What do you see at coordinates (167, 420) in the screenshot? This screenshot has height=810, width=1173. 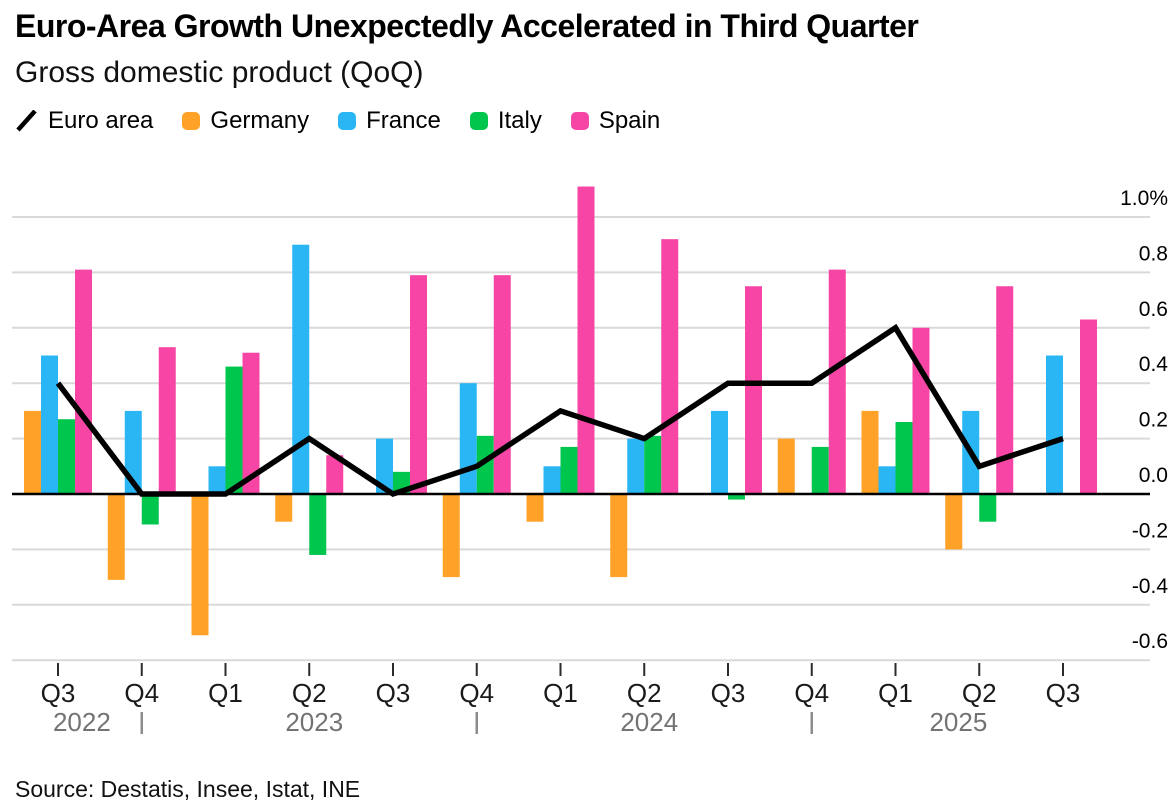 I see `bar-spain-q4-2022` at bounding box center [167, 420].